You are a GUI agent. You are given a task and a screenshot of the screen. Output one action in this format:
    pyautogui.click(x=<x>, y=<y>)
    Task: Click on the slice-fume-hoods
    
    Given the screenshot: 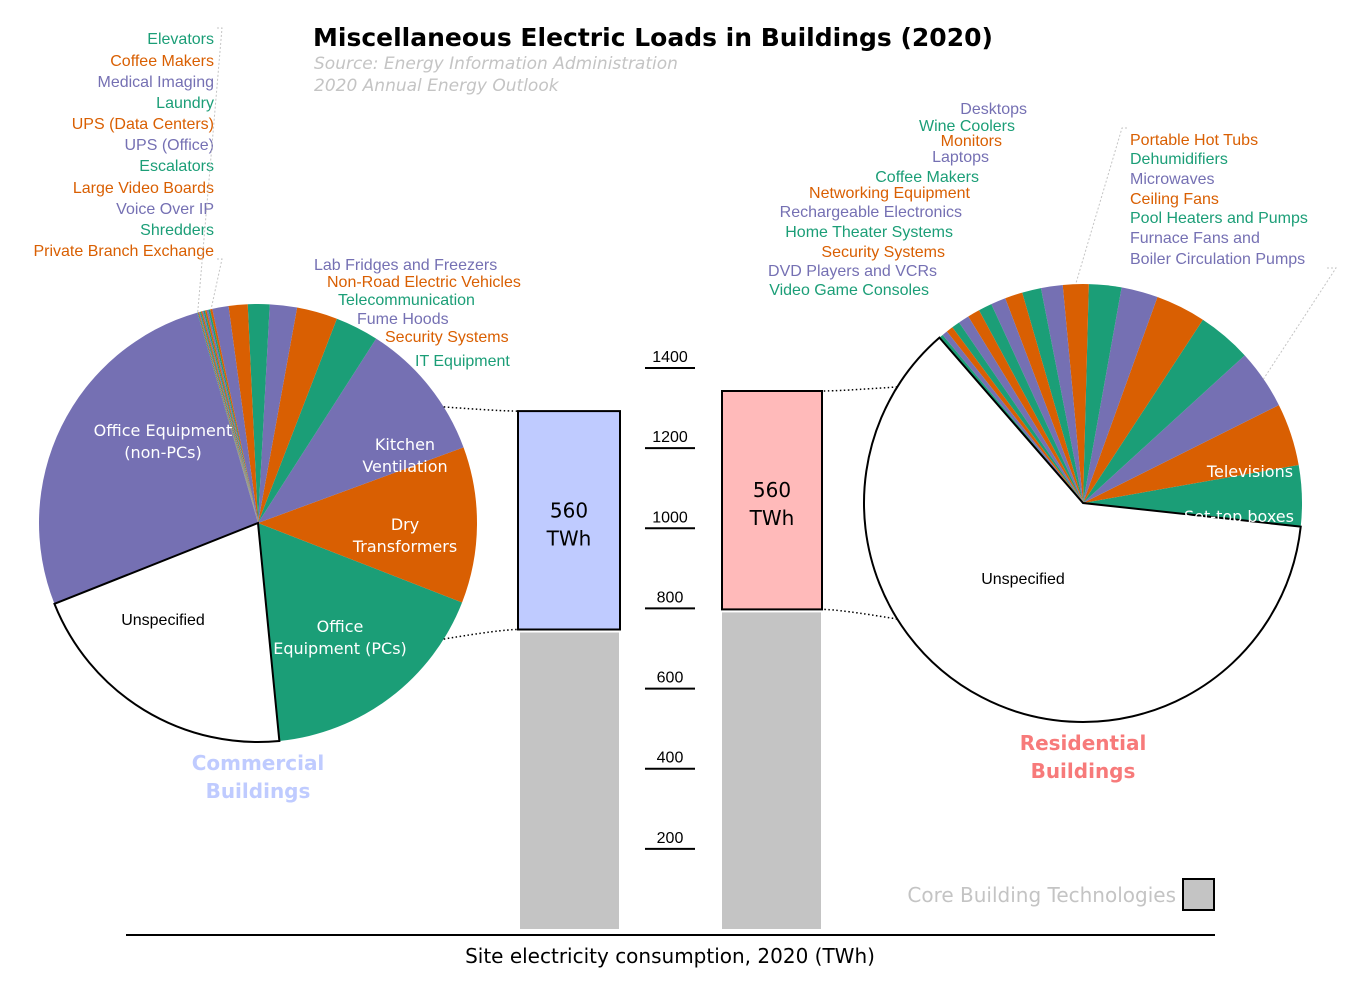 What is the action you would take?
    pyautogui.click(x=278, y=413)
    